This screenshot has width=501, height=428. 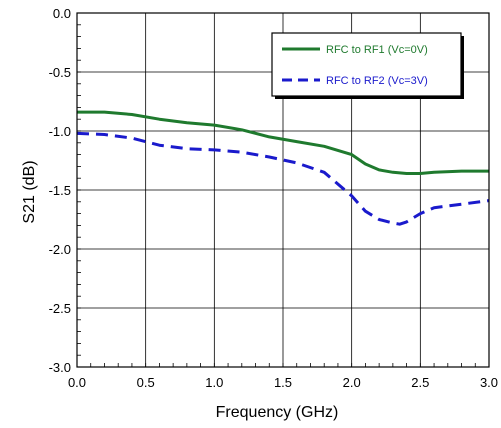 I want to click on x-tick-label: 2.0, so click(x=352, y=382).